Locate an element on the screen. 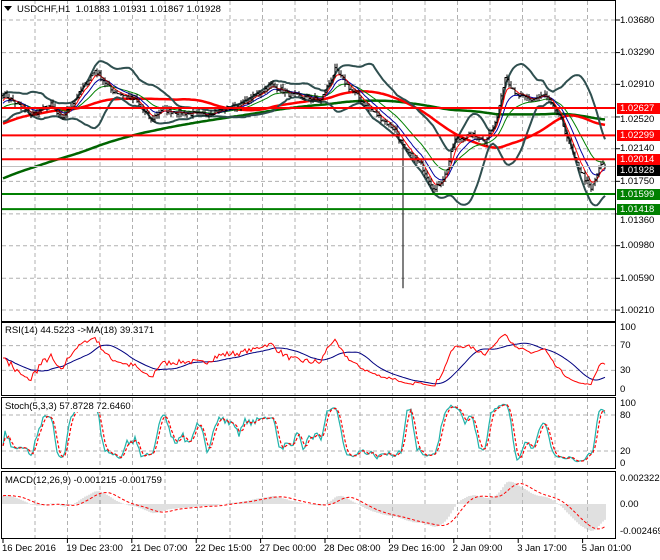  stochastic-panel is located at coordinates (308, 433).